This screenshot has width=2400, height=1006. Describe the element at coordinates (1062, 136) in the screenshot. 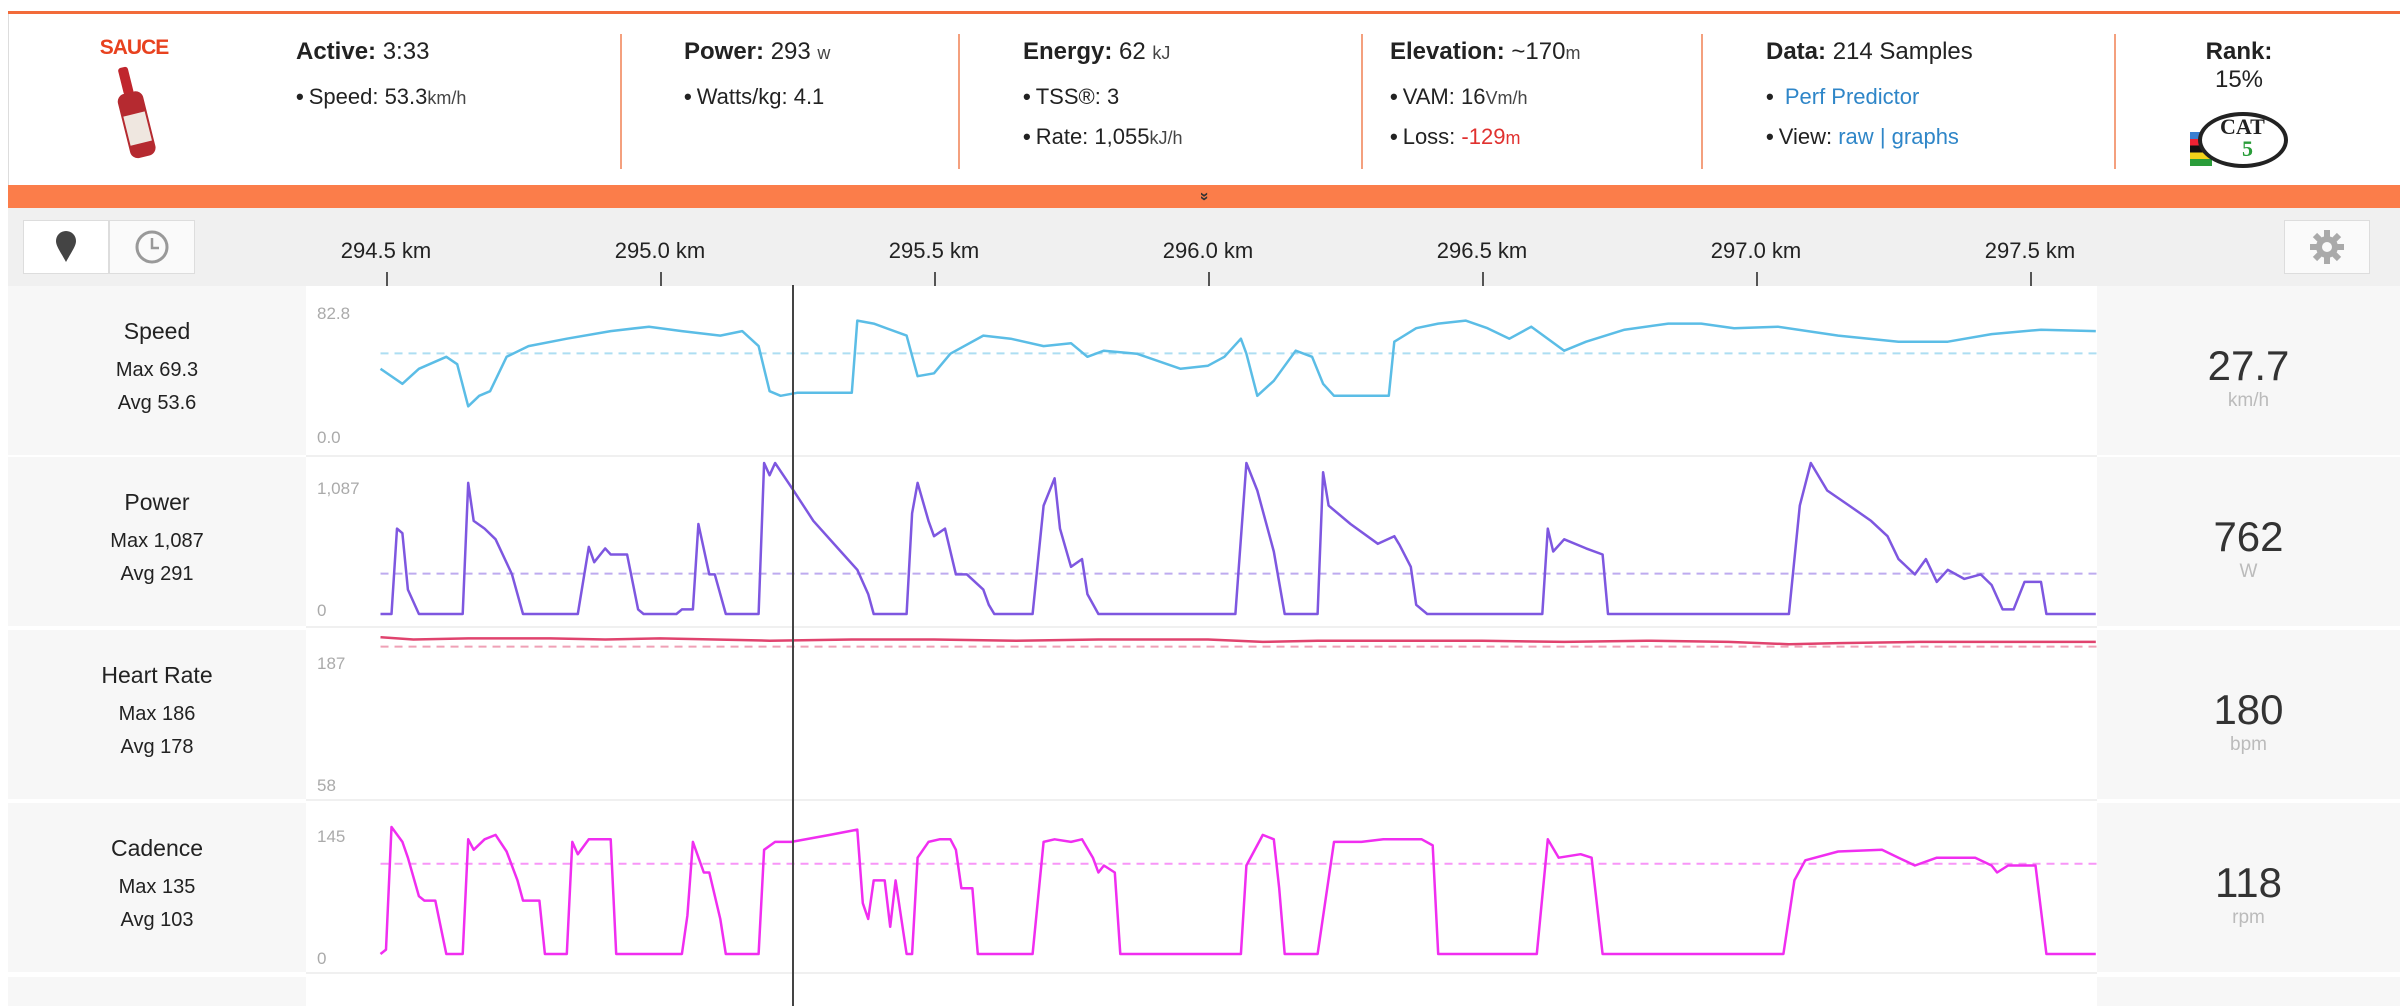

I see `rate-label: Rate:` at that location.